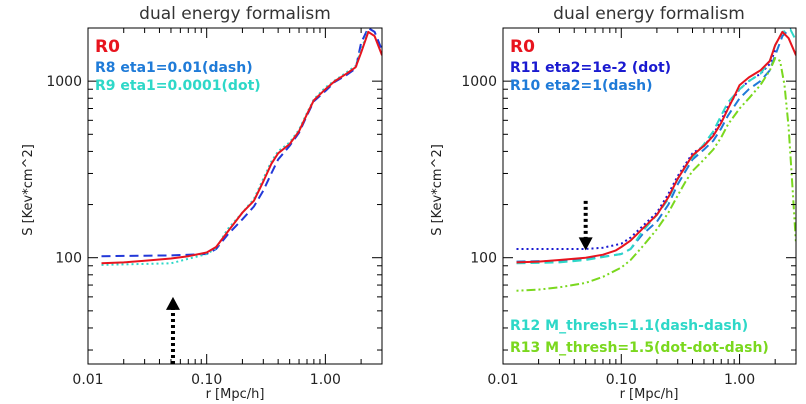  What do you see at coordinates (590, 68) in the screenshot?
I see `legend-entry: R11 eta2=1e-2 (dot)` at bounding box center [590, 68].